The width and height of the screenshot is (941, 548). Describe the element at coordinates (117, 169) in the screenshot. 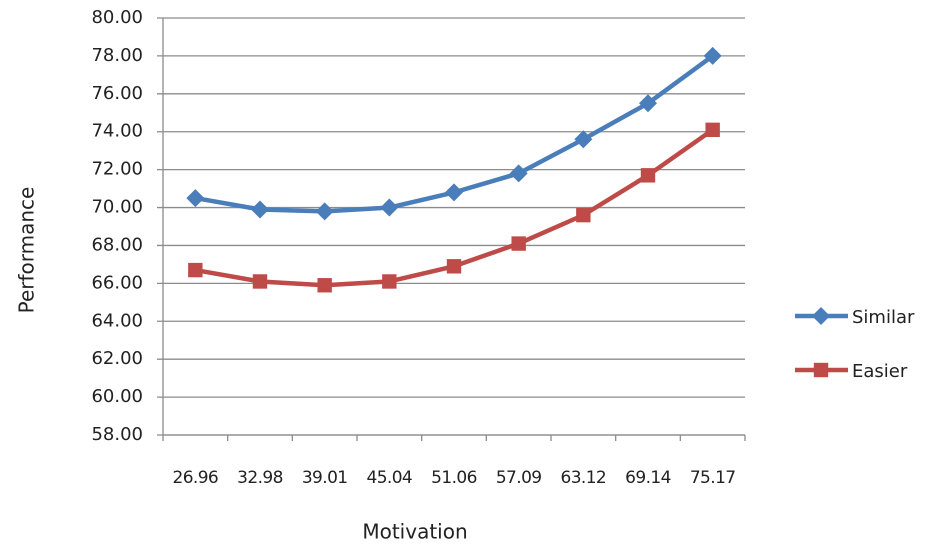

I see `y-tick-label: 72.00` at that location.